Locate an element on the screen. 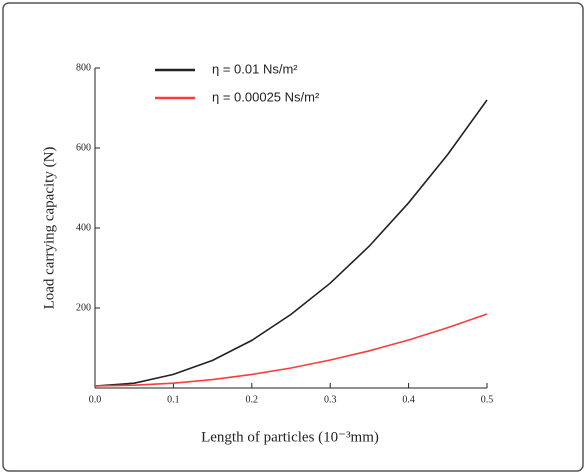  y-tick-label: 800 is located at coordinates (83, 67).